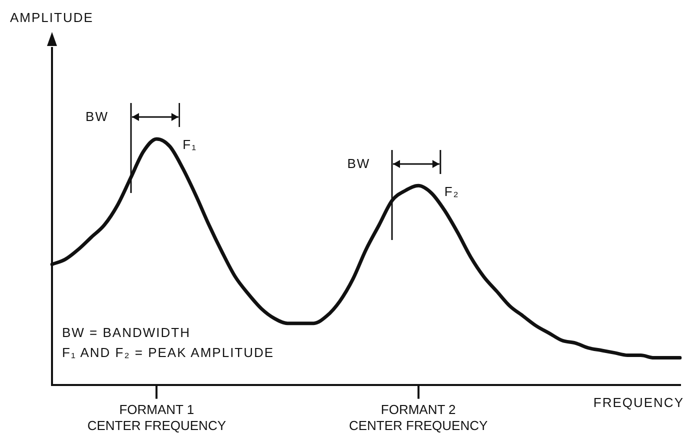  Describe the element at coordinates (52, 17) in the screenshot. I see `text: AMPLITUDE` at that location.